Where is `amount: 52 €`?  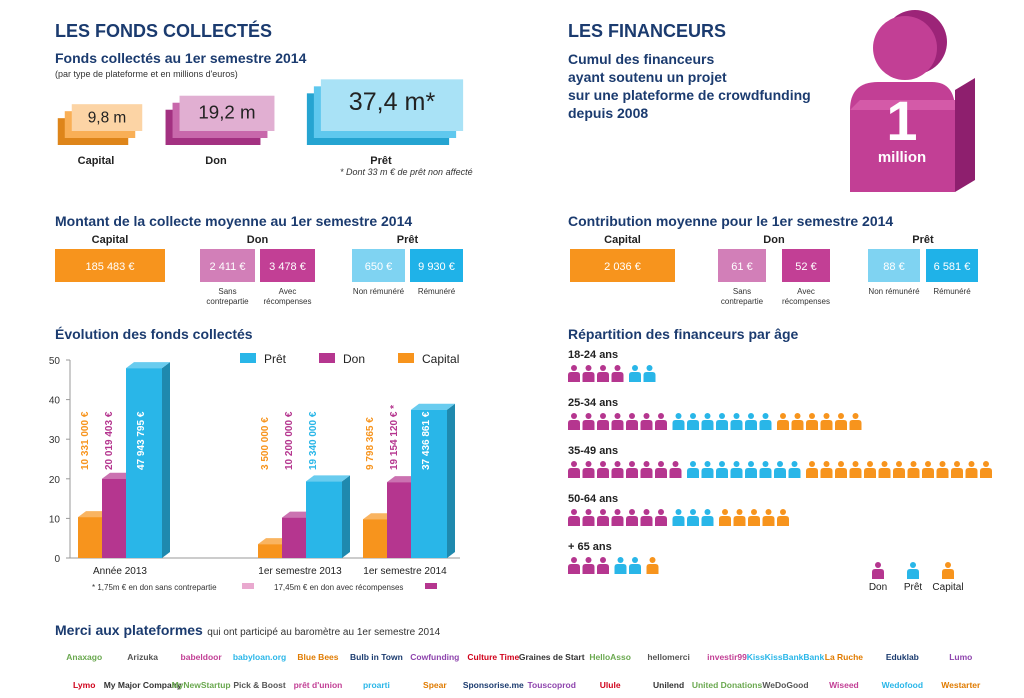 amount: 52 € is located at coordinates (805, 267).